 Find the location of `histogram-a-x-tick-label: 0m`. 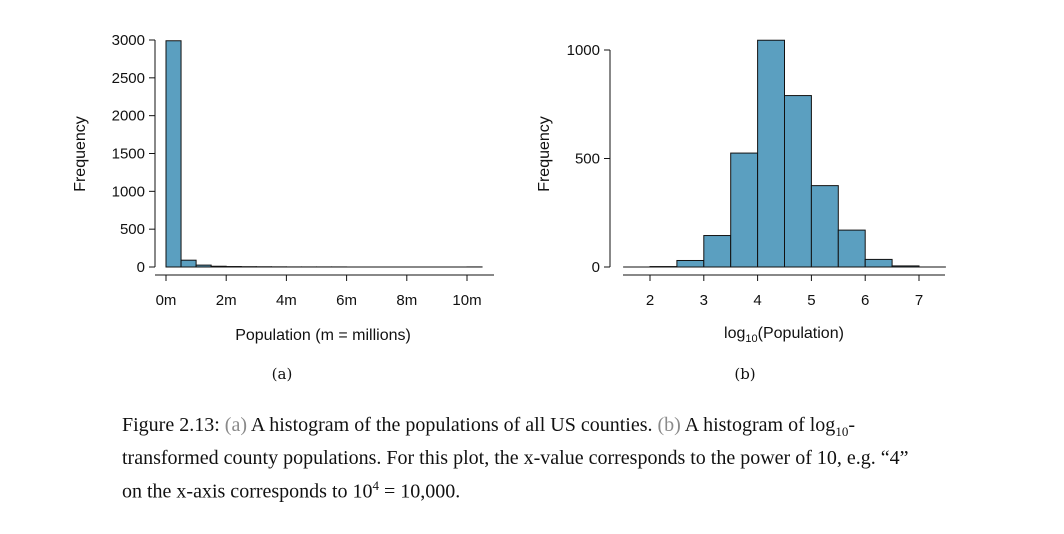

histogram-a-x-tick-label: 0m is located at coordinates (166, 300).